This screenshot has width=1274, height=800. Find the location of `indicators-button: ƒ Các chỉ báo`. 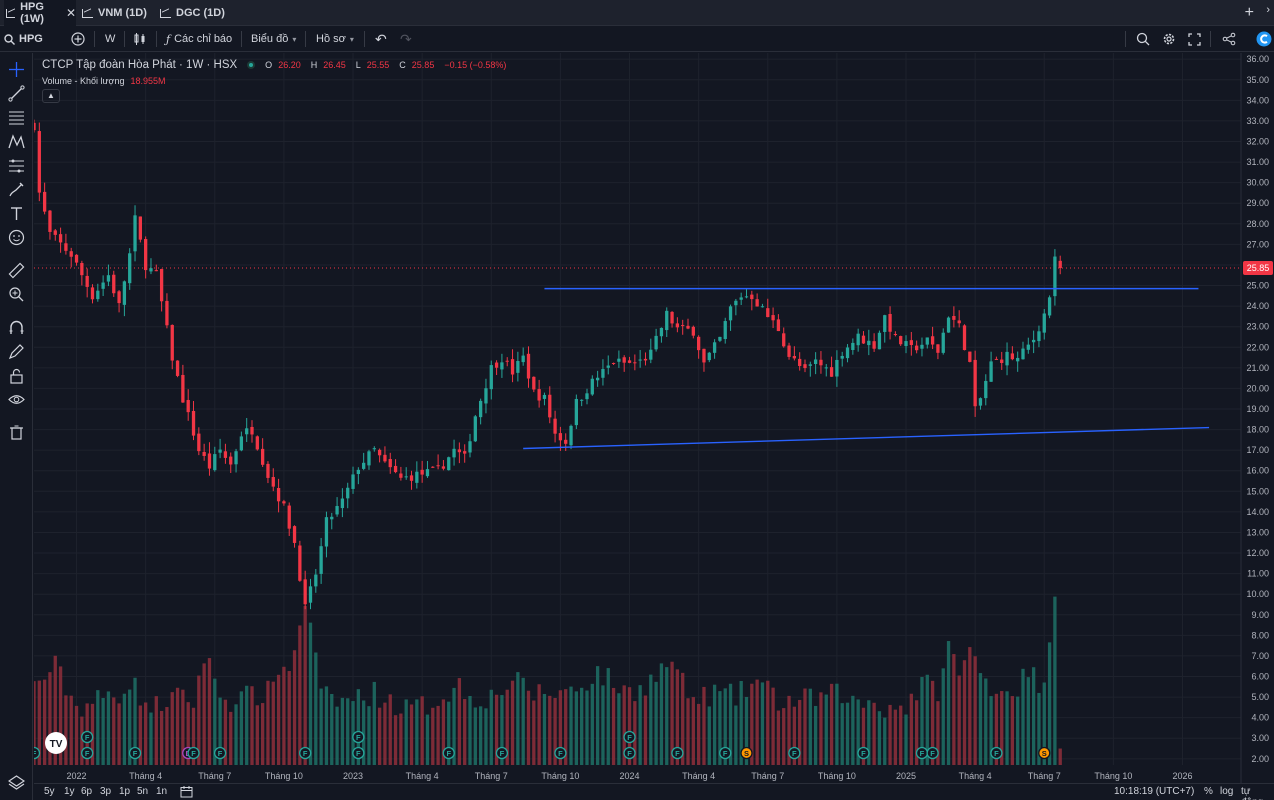

indicators-button: ƒ Các chỉ báo is located at coordinates (199, 39).